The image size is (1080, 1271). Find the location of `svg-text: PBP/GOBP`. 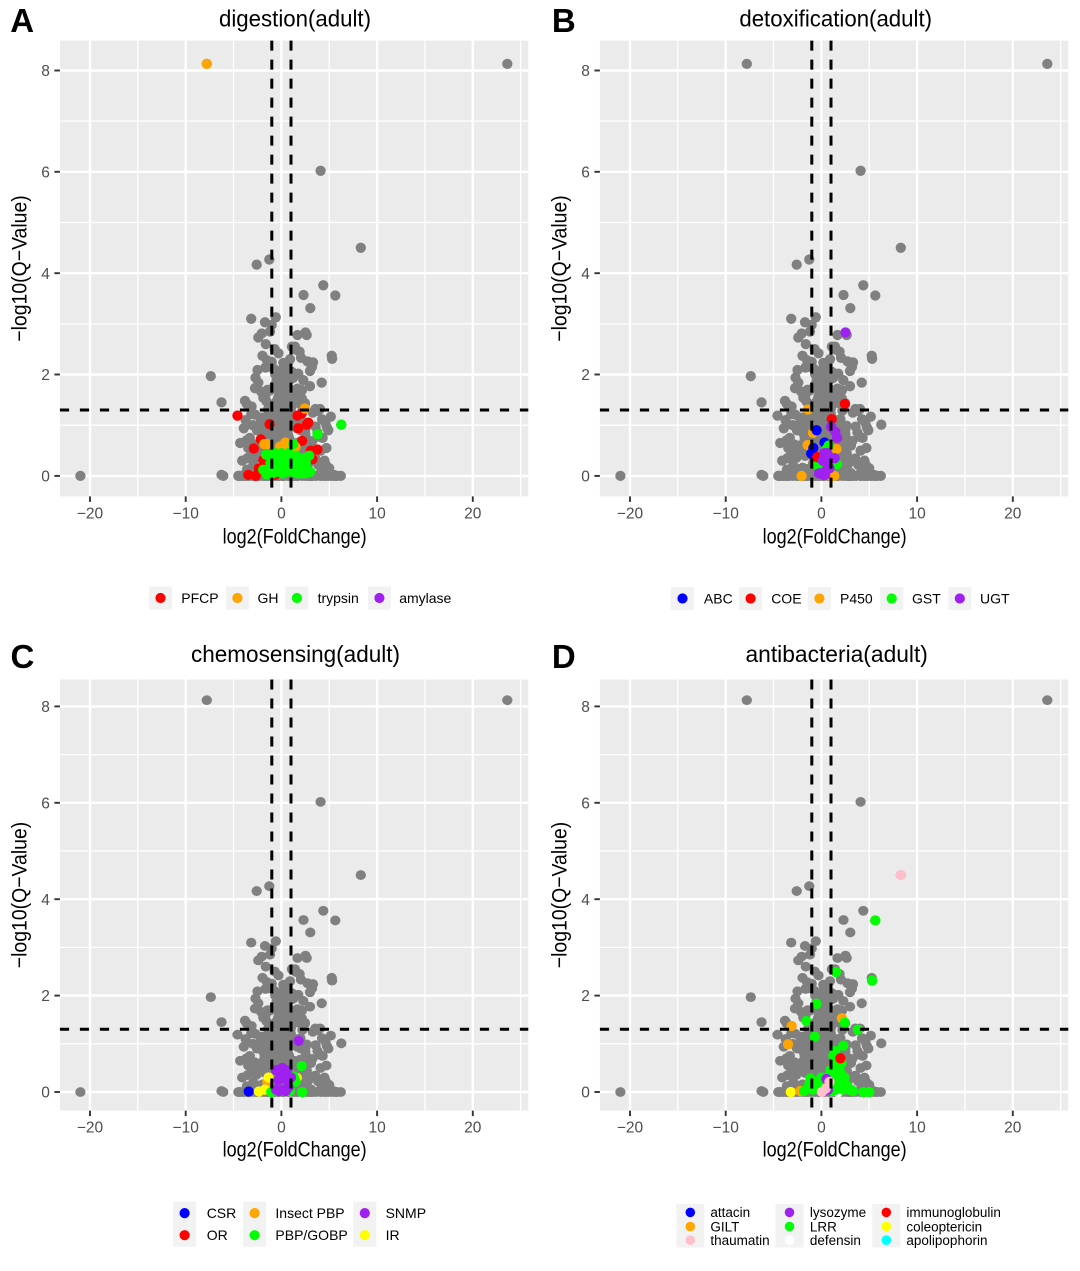

svg-text: PBP/GOBP is located at coordinates (311, 1235).